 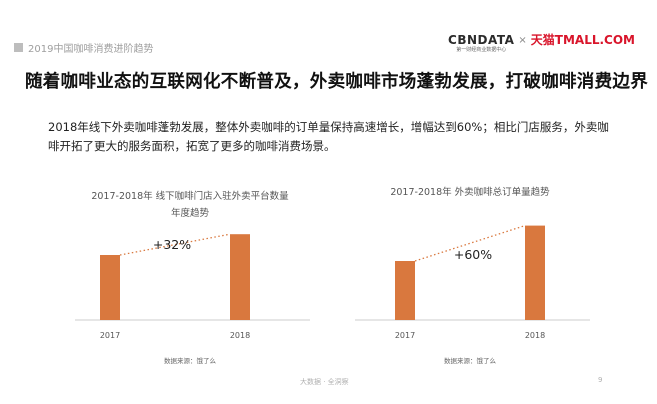 I want to click on chart-2-source-note: 数据来源：饿了么, so click(x=470, y=360).